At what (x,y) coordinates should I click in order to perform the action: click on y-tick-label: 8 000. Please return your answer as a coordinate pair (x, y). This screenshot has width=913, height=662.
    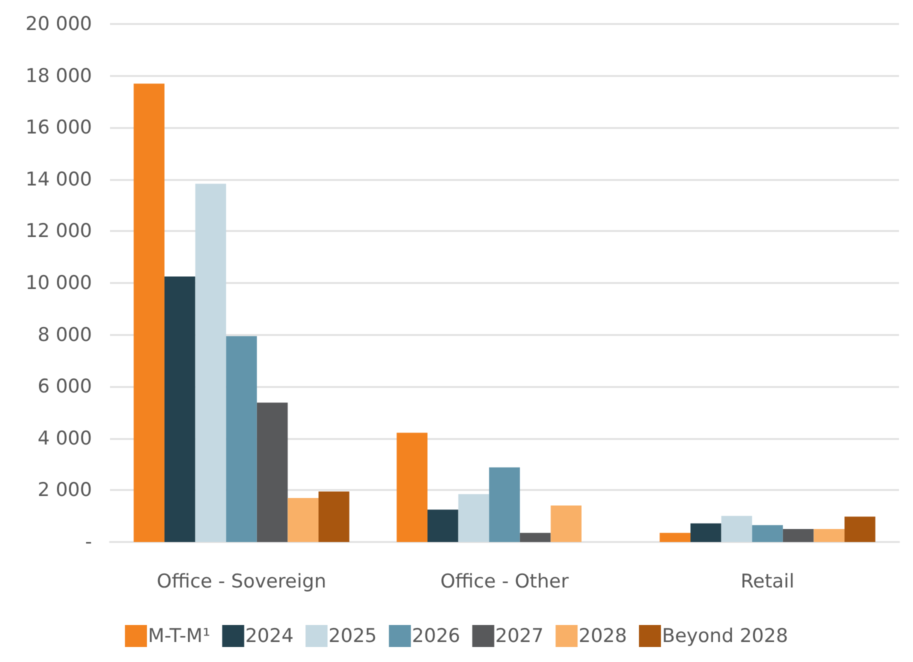
    Looking at the image, I should click on (65, 335).